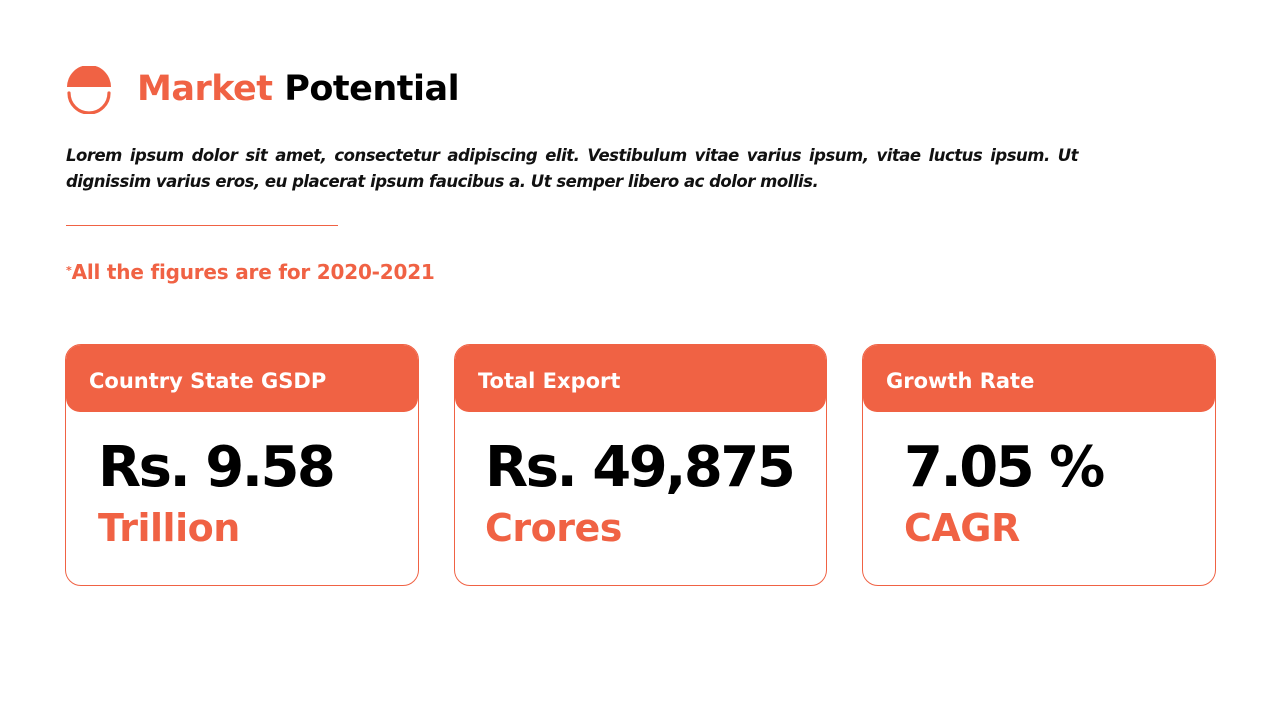 Image resolution: width=1280 pixels, height=720 pixels. Describe the element at coordinates (217, 467) in the screenshot. I see `card-value: Rs. 9.58` at that location.